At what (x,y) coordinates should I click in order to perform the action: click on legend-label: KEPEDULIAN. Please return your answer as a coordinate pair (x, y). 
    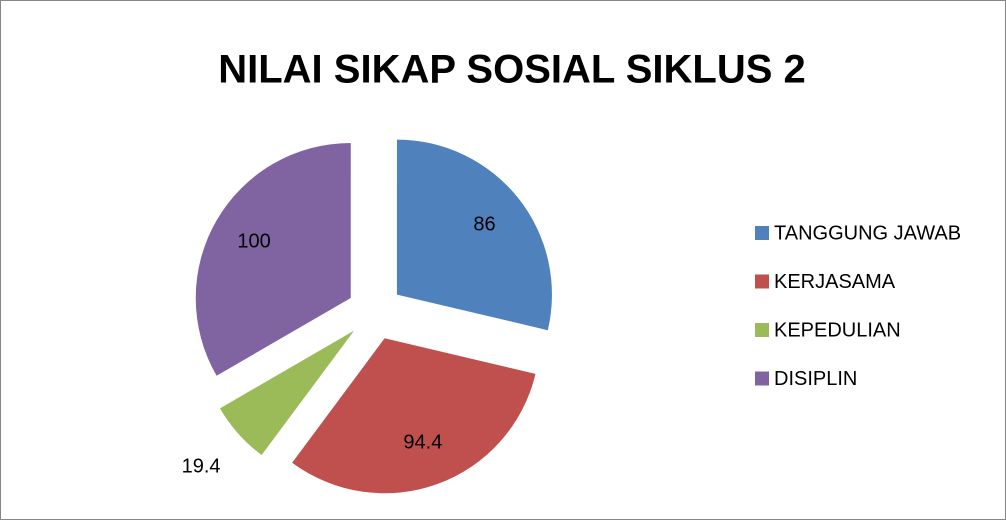
    Looking at the image, I should click on (837, 330).